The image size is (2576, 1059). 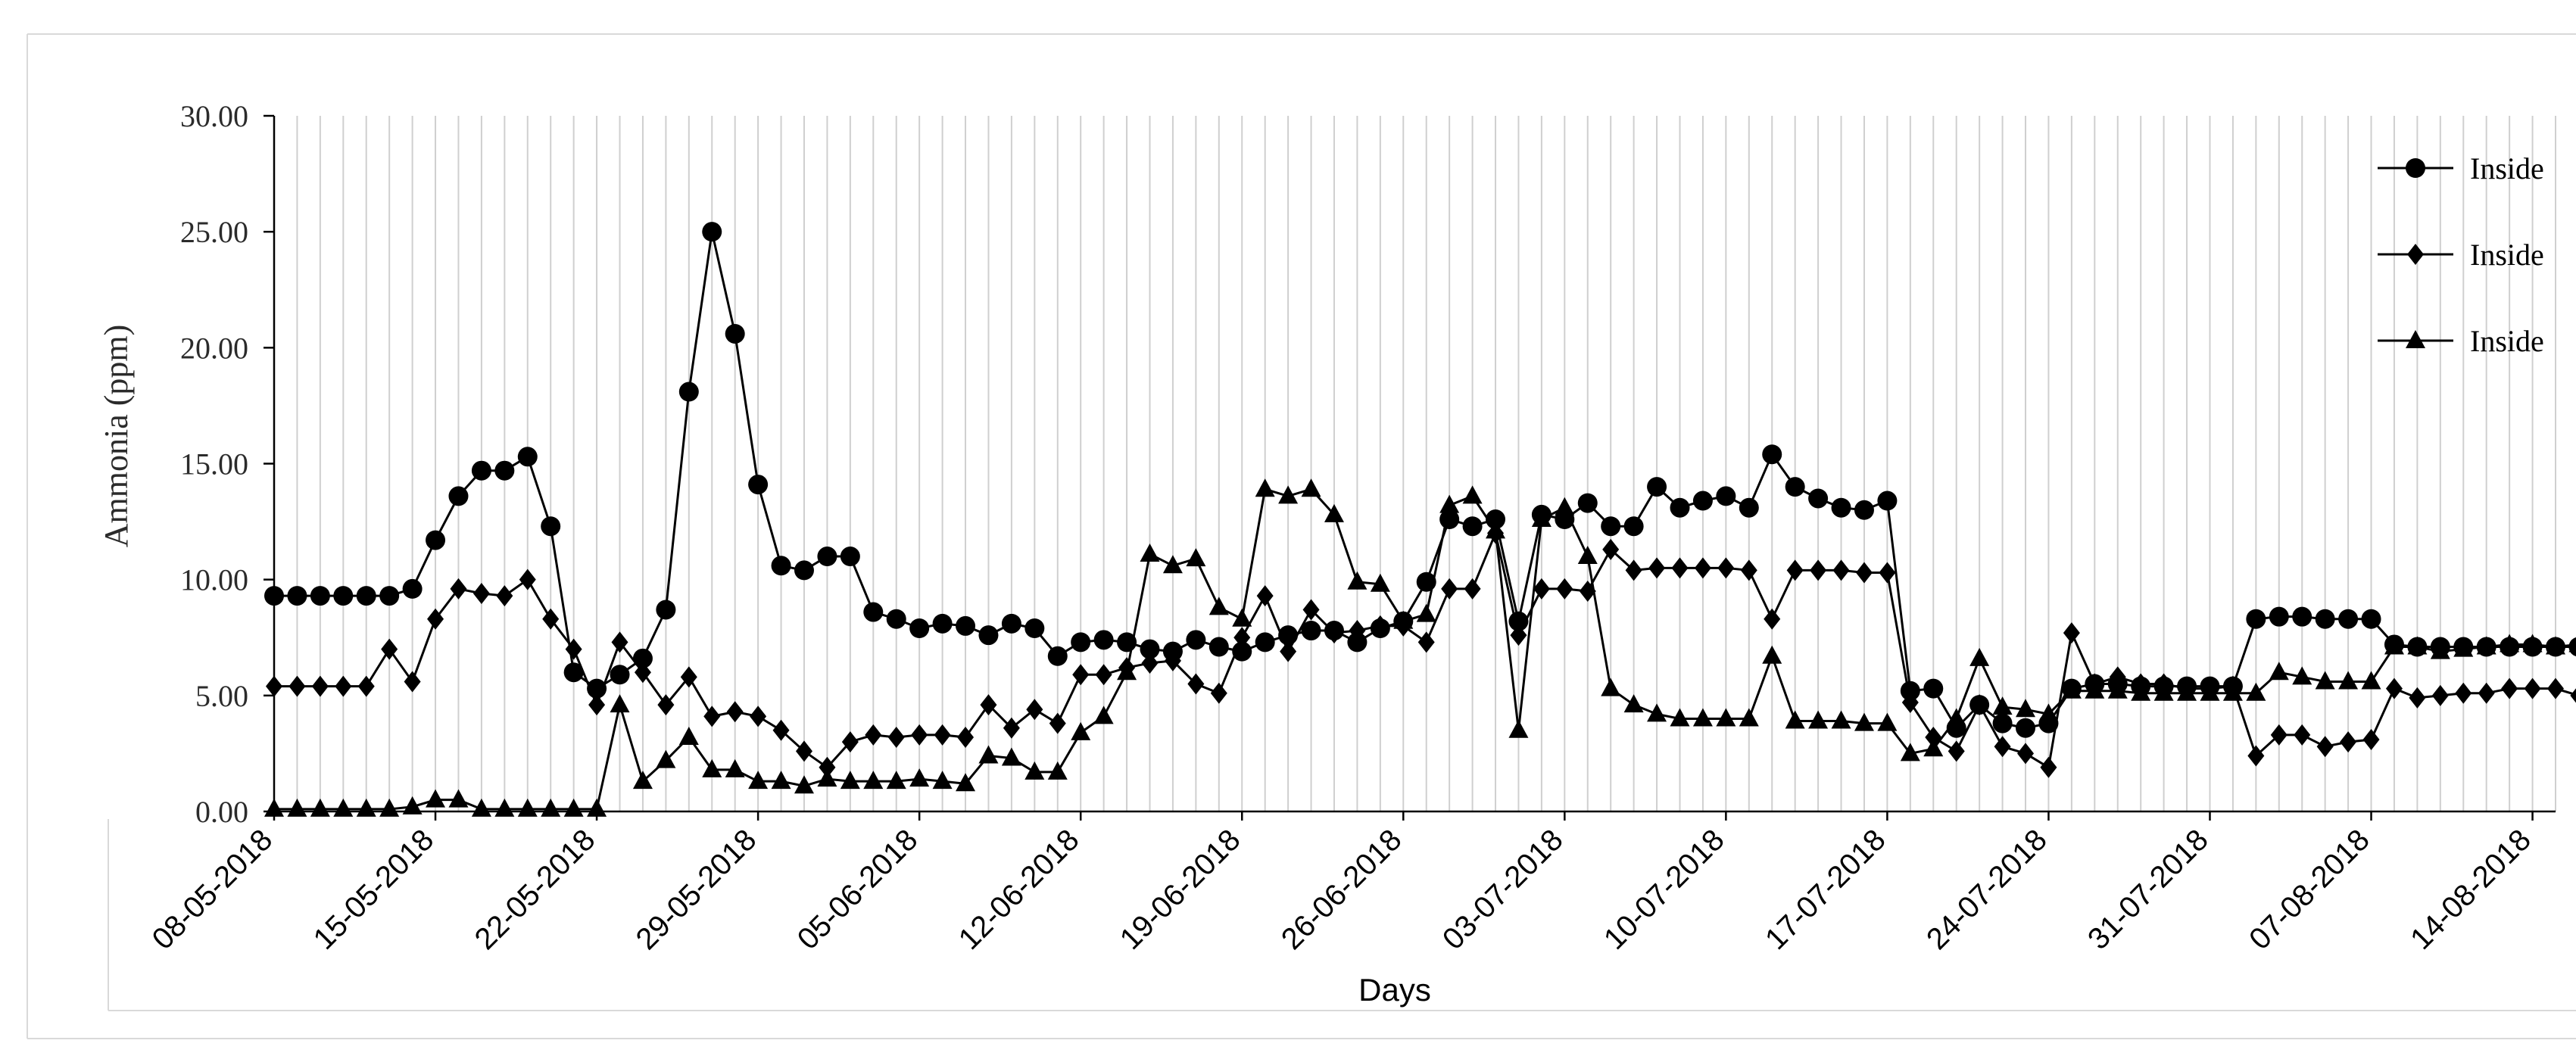 I want to click on y-axis-title: Ammonia (ppm), so click(x=116, y=436).